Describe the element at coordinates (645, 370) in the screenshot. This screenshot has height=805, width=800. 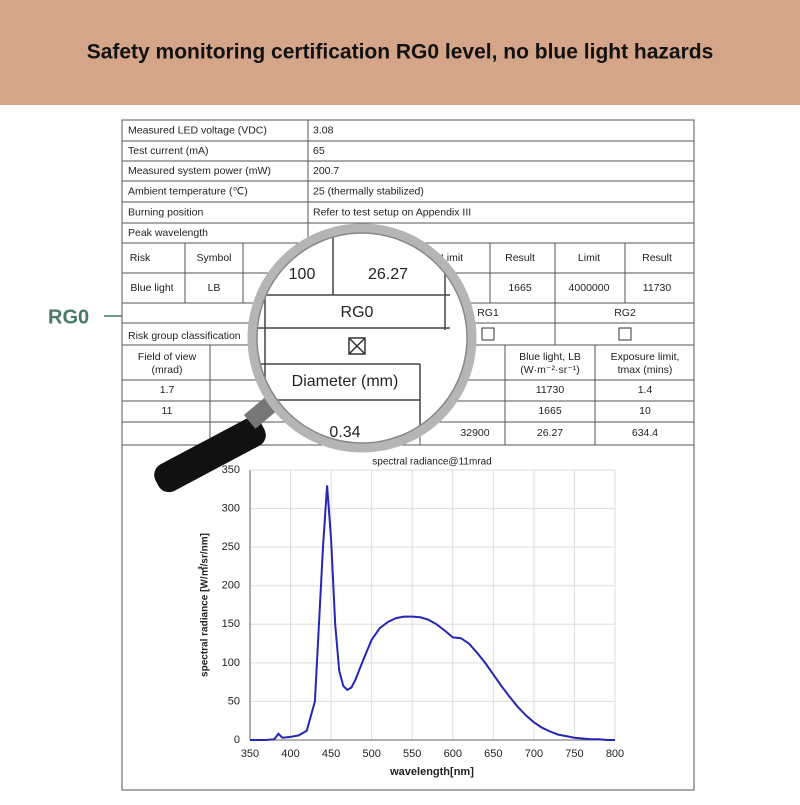
I see `table-cell: tmax (mins)` at that location.